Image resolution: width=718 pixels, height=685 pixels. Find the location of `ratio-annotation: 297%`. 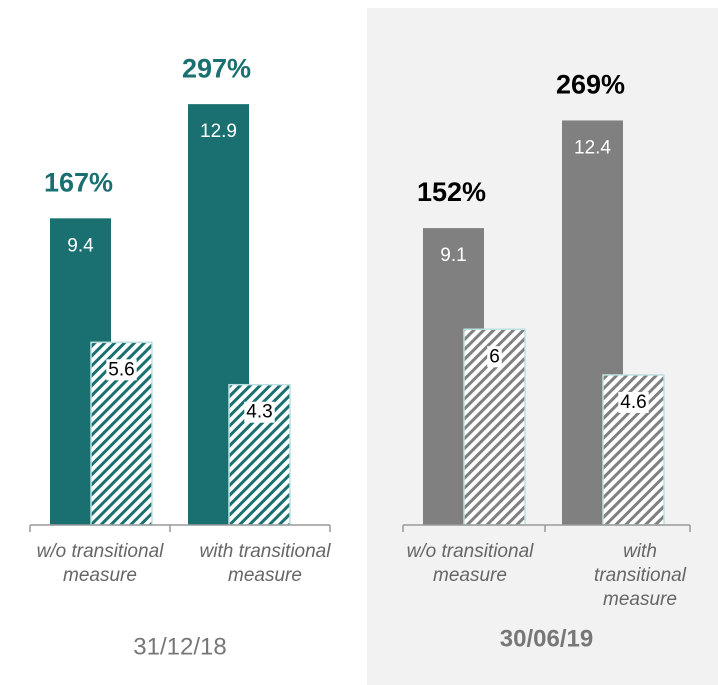

ratio-annotation: 297% is located at coordinates (216, 68).